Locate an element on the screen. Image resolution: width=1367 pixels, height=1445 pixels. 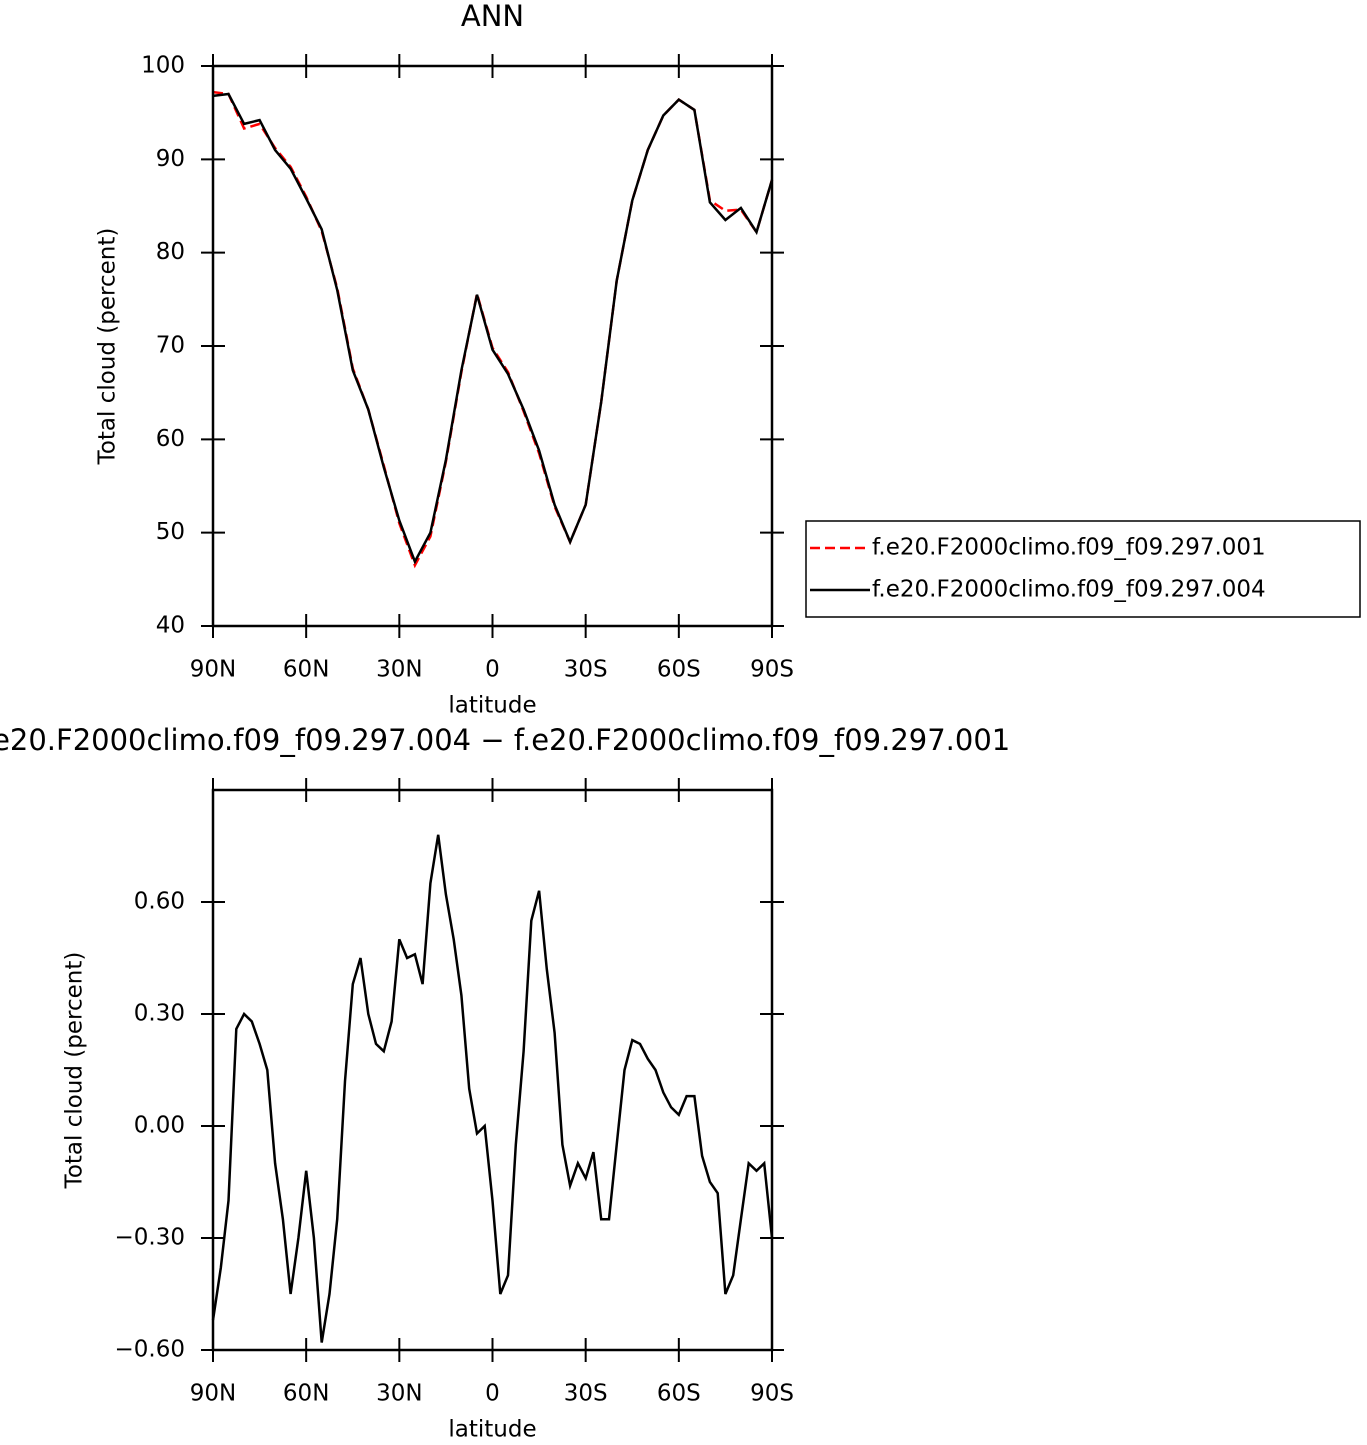
chart-title: ANN is located at coordinates (492, 16).